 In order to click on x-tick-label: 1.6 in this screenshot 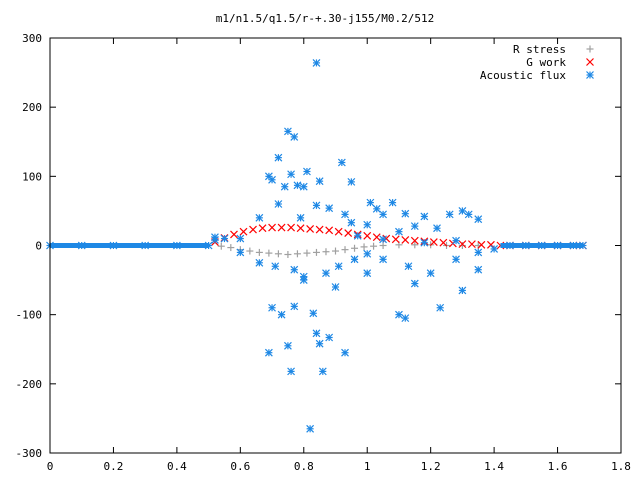, I will do `click(558, 466)`.